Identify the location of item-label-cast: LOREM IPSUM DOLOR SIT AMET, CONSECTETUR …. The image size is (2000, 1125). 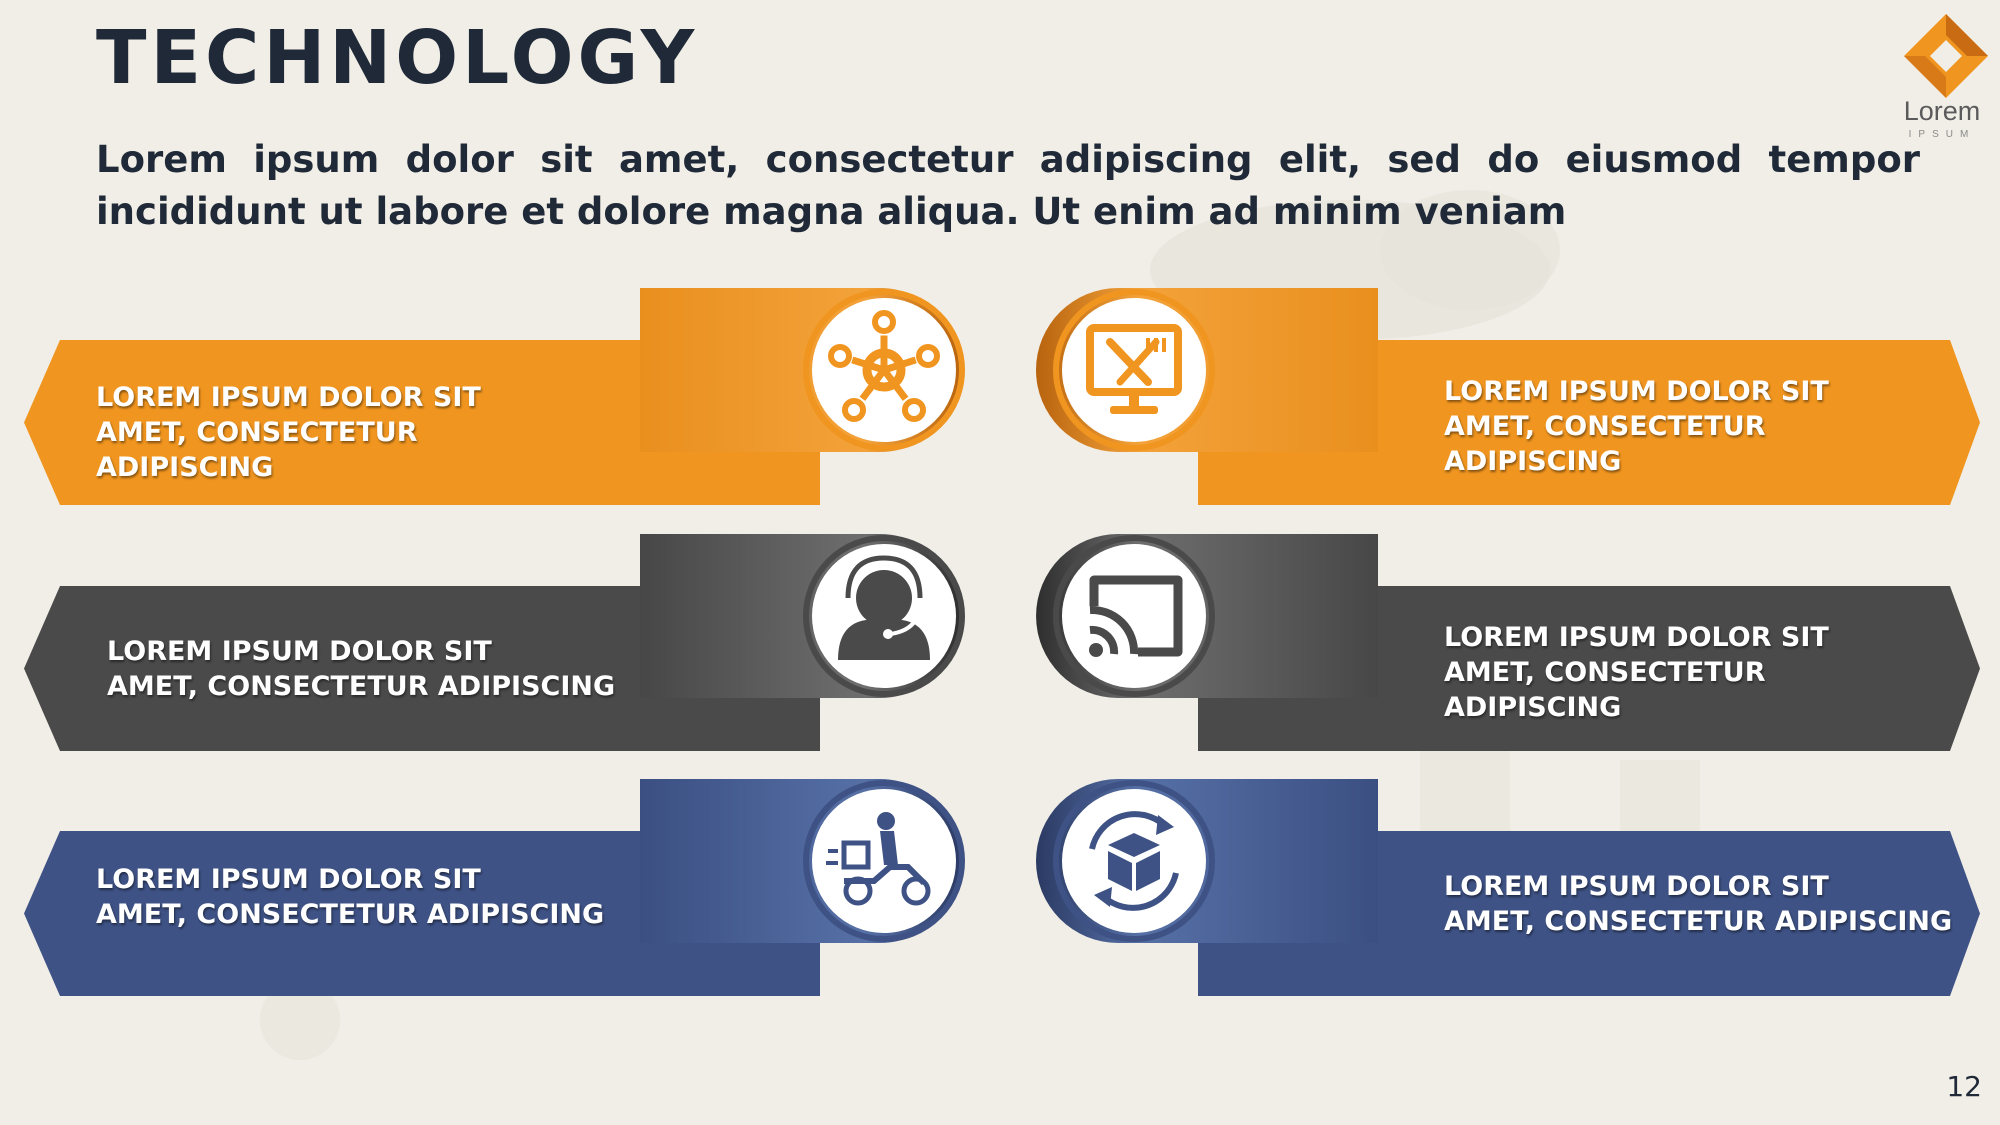
(1636, 672).